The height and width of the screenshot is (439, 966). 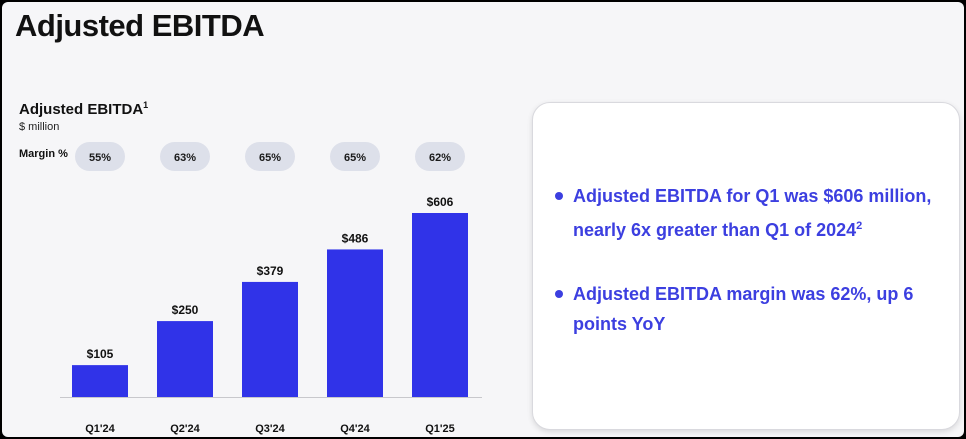 I want to click on x-tick-label: Q1'24, so click(x=100, y=429).